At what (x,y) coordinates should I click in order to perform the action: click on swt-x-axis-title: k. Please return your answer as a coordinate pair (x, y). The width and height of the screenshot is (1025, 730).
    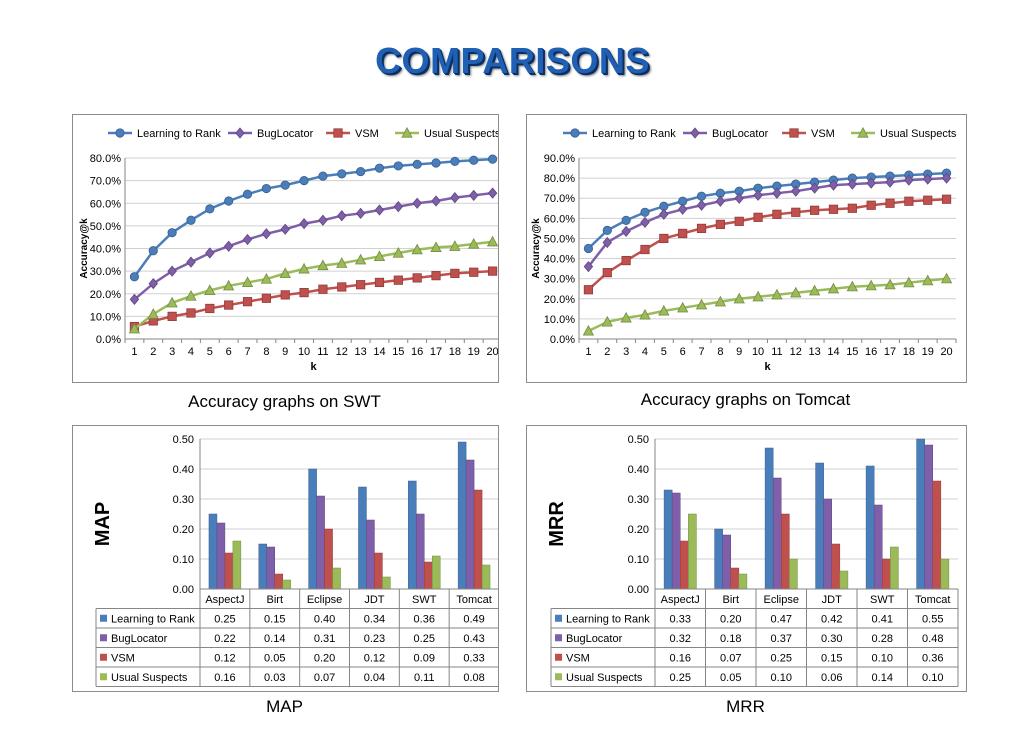
    Looking at the image, I should click on (313, 367).